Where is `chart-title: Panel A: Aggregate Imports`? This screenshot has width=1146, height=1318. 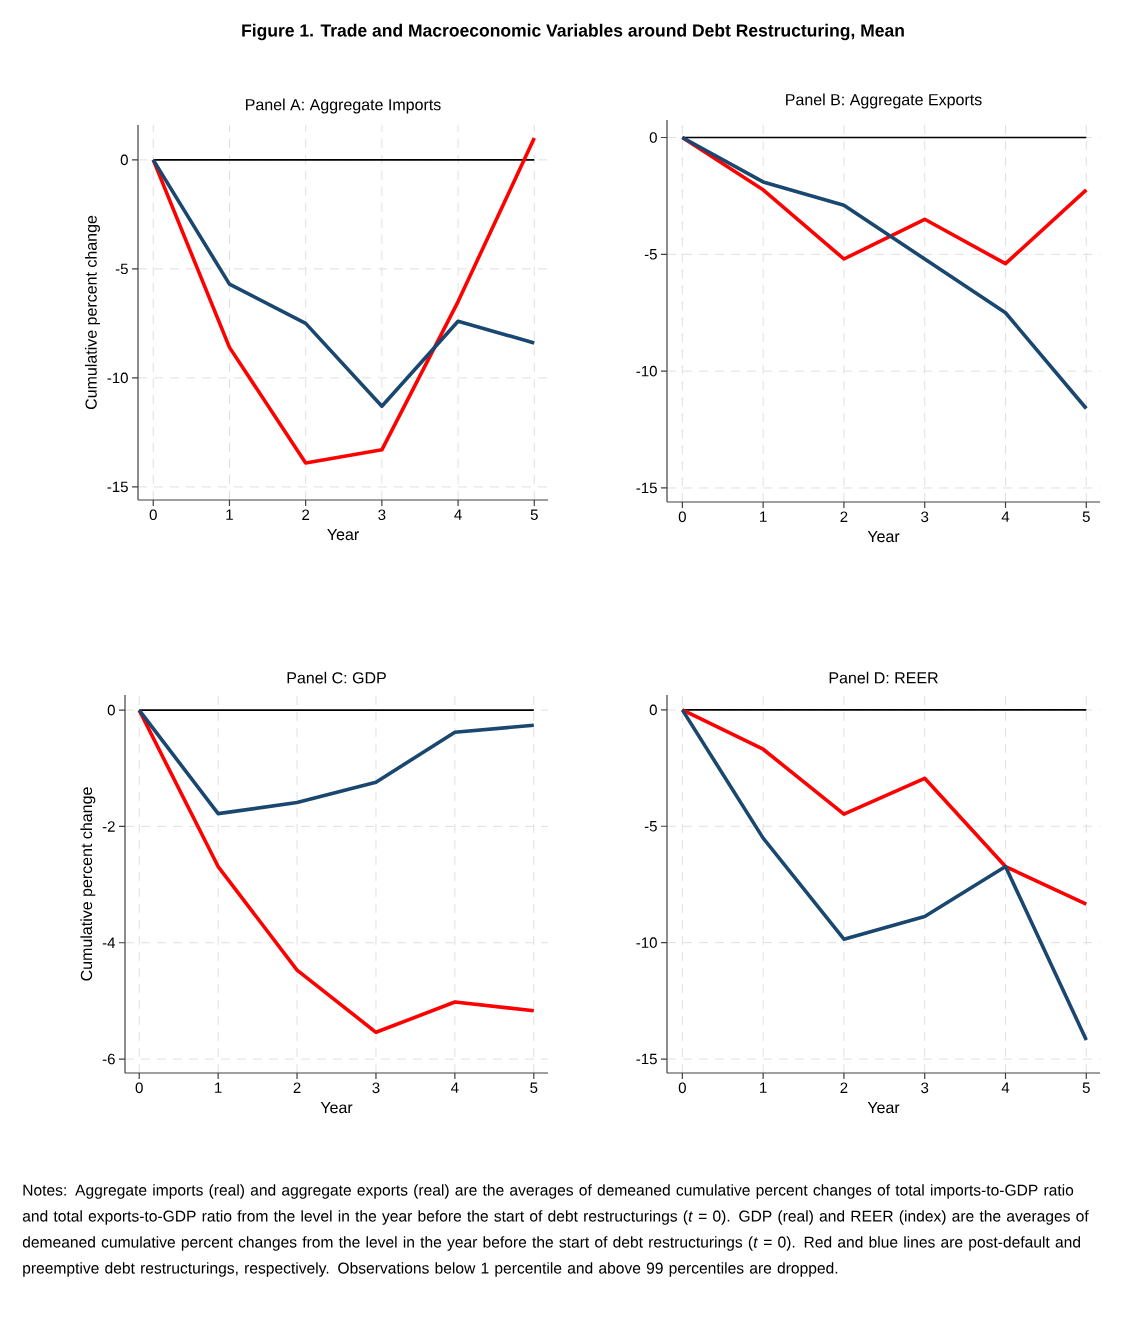
chart-title: Panel A: Aggregate Imports is located at coordinates (343, 106).